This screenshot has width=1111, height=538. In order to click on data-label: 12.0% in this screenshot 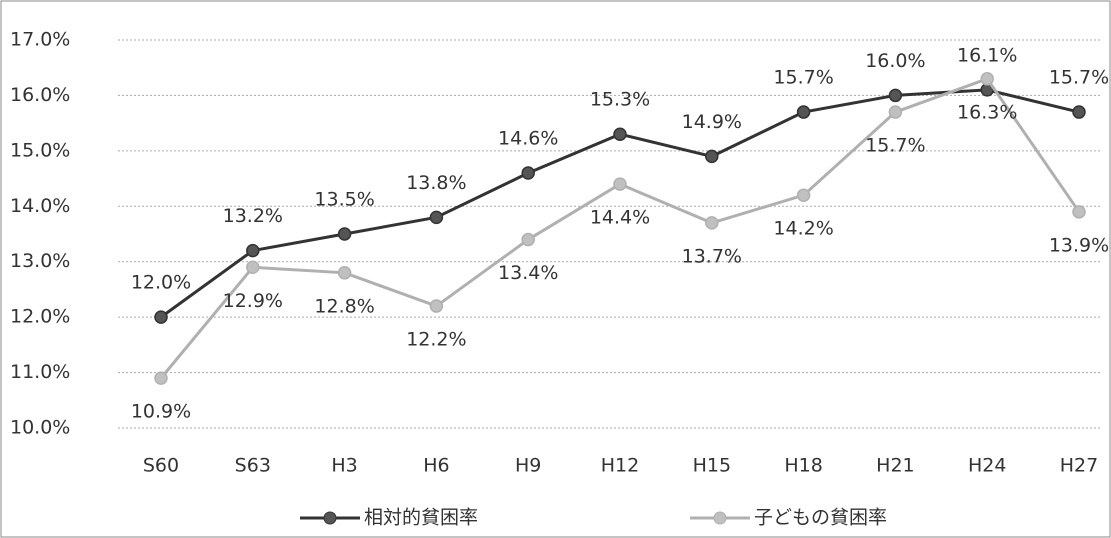, I will do `click(161, 283)`.